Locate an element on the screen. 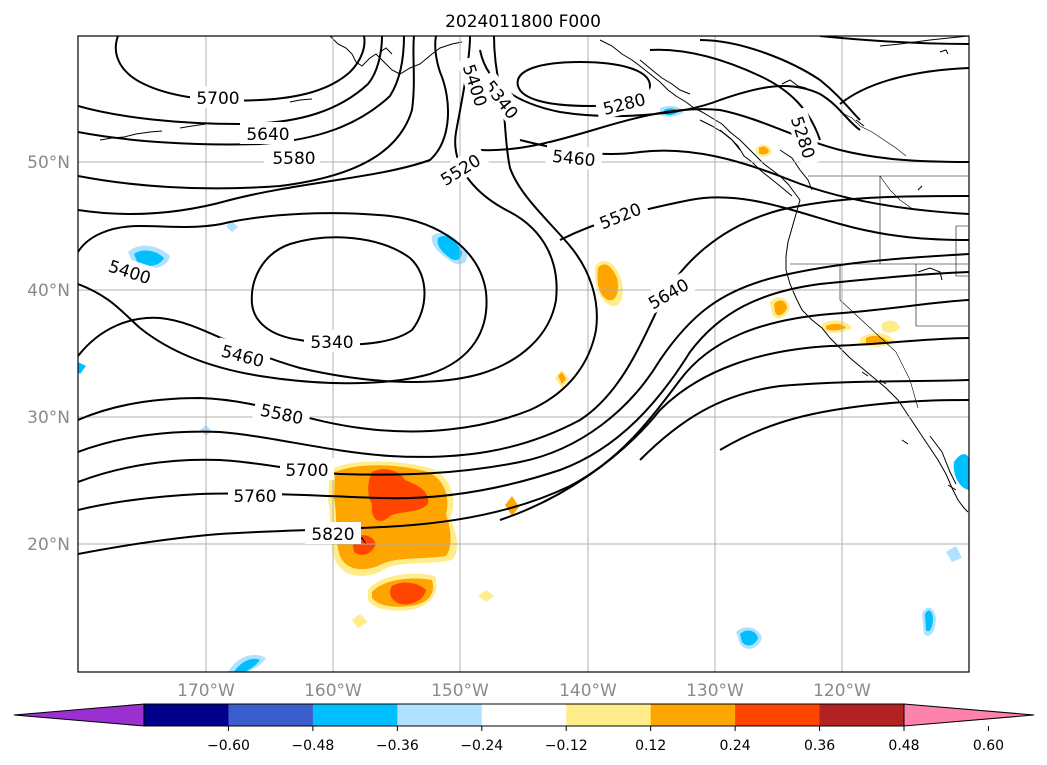 This screenshot has height=765, width=1047. lon-label: 170°W is located at coordinates (206, 691).